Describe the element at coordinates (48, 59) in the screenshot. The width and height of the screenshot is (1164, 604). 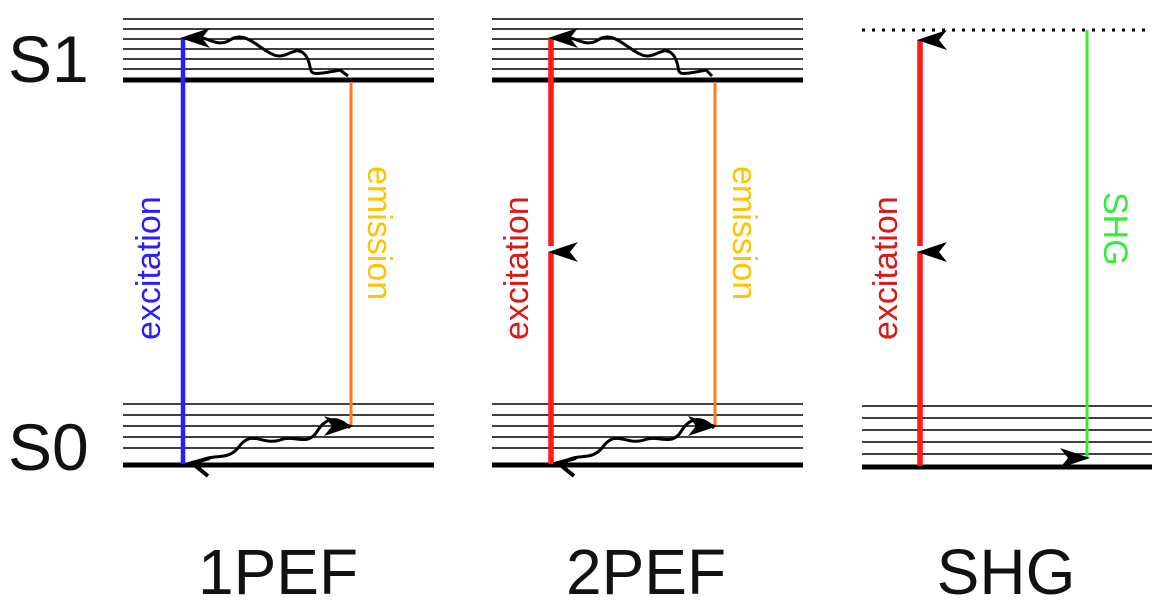
I see `s1-label: S1` at that location.